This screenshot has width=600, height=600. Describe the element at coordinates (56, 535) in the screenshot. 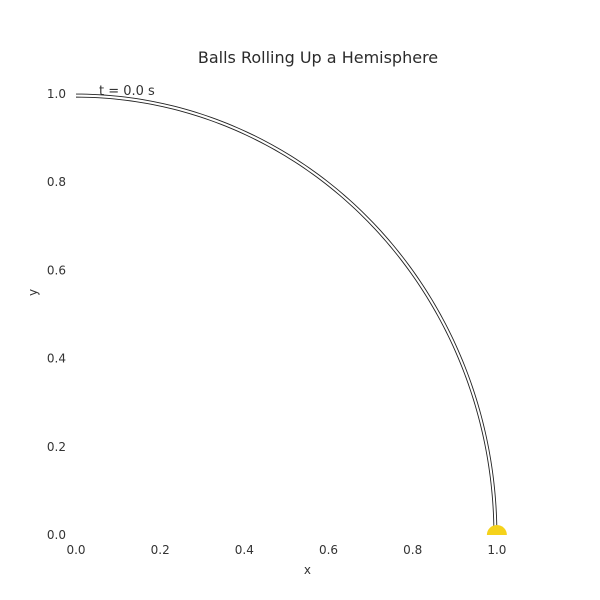

I see `y-tick-label: 0.0` at that location.